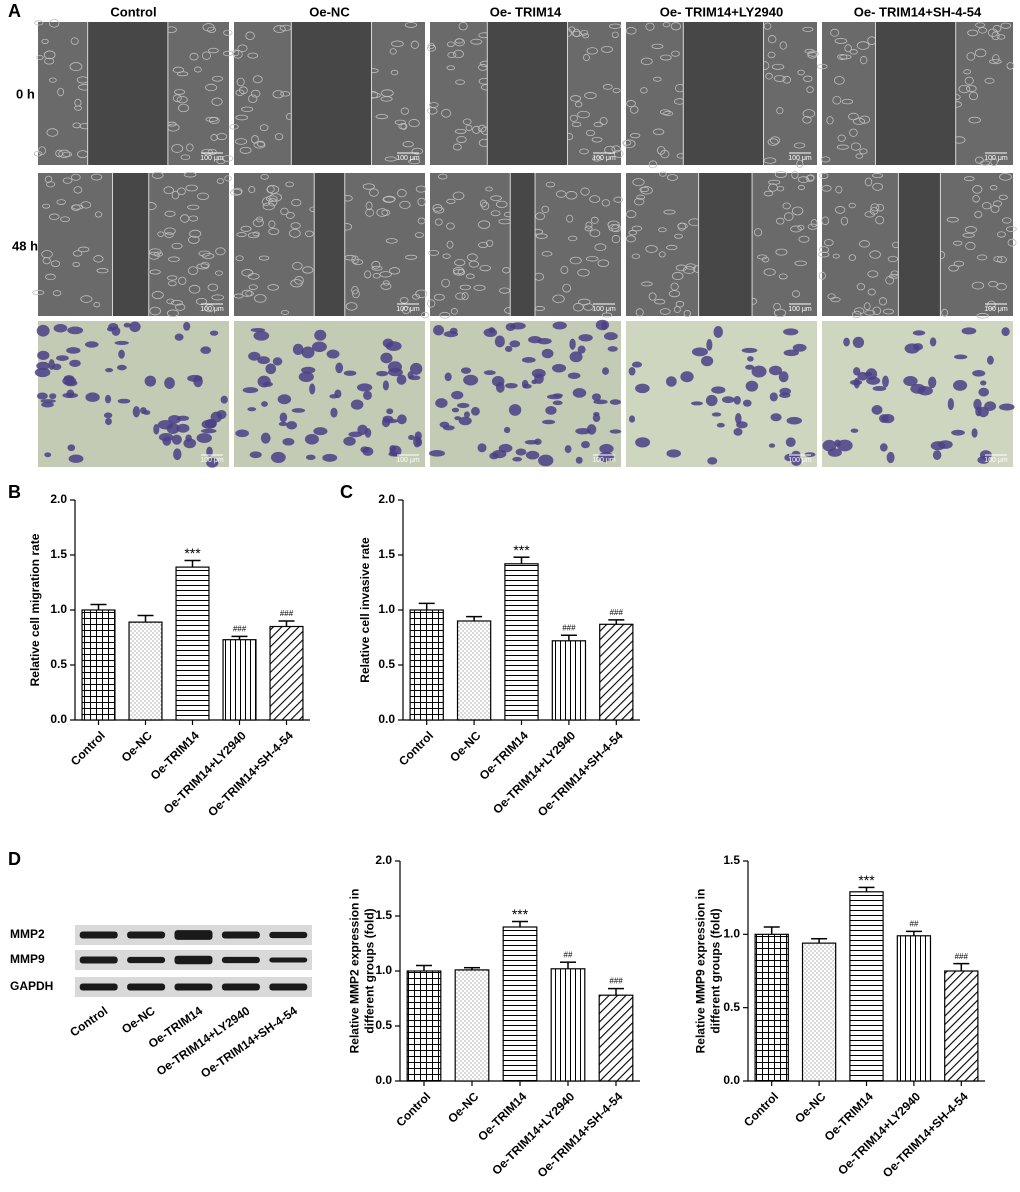  What do you see at coordinates (383, 1080) in the screenshot?
I see `y-tick-label: 0.0` at bounding box center [383, 1080].